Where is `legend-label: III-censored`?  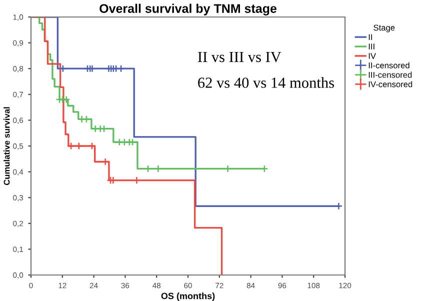 legend-label: III-censored is located at coordinates (390, 75).